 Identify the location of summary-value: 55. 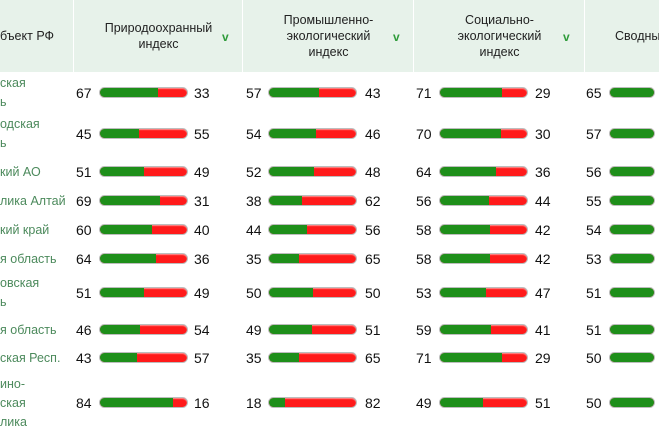
(594, 201).